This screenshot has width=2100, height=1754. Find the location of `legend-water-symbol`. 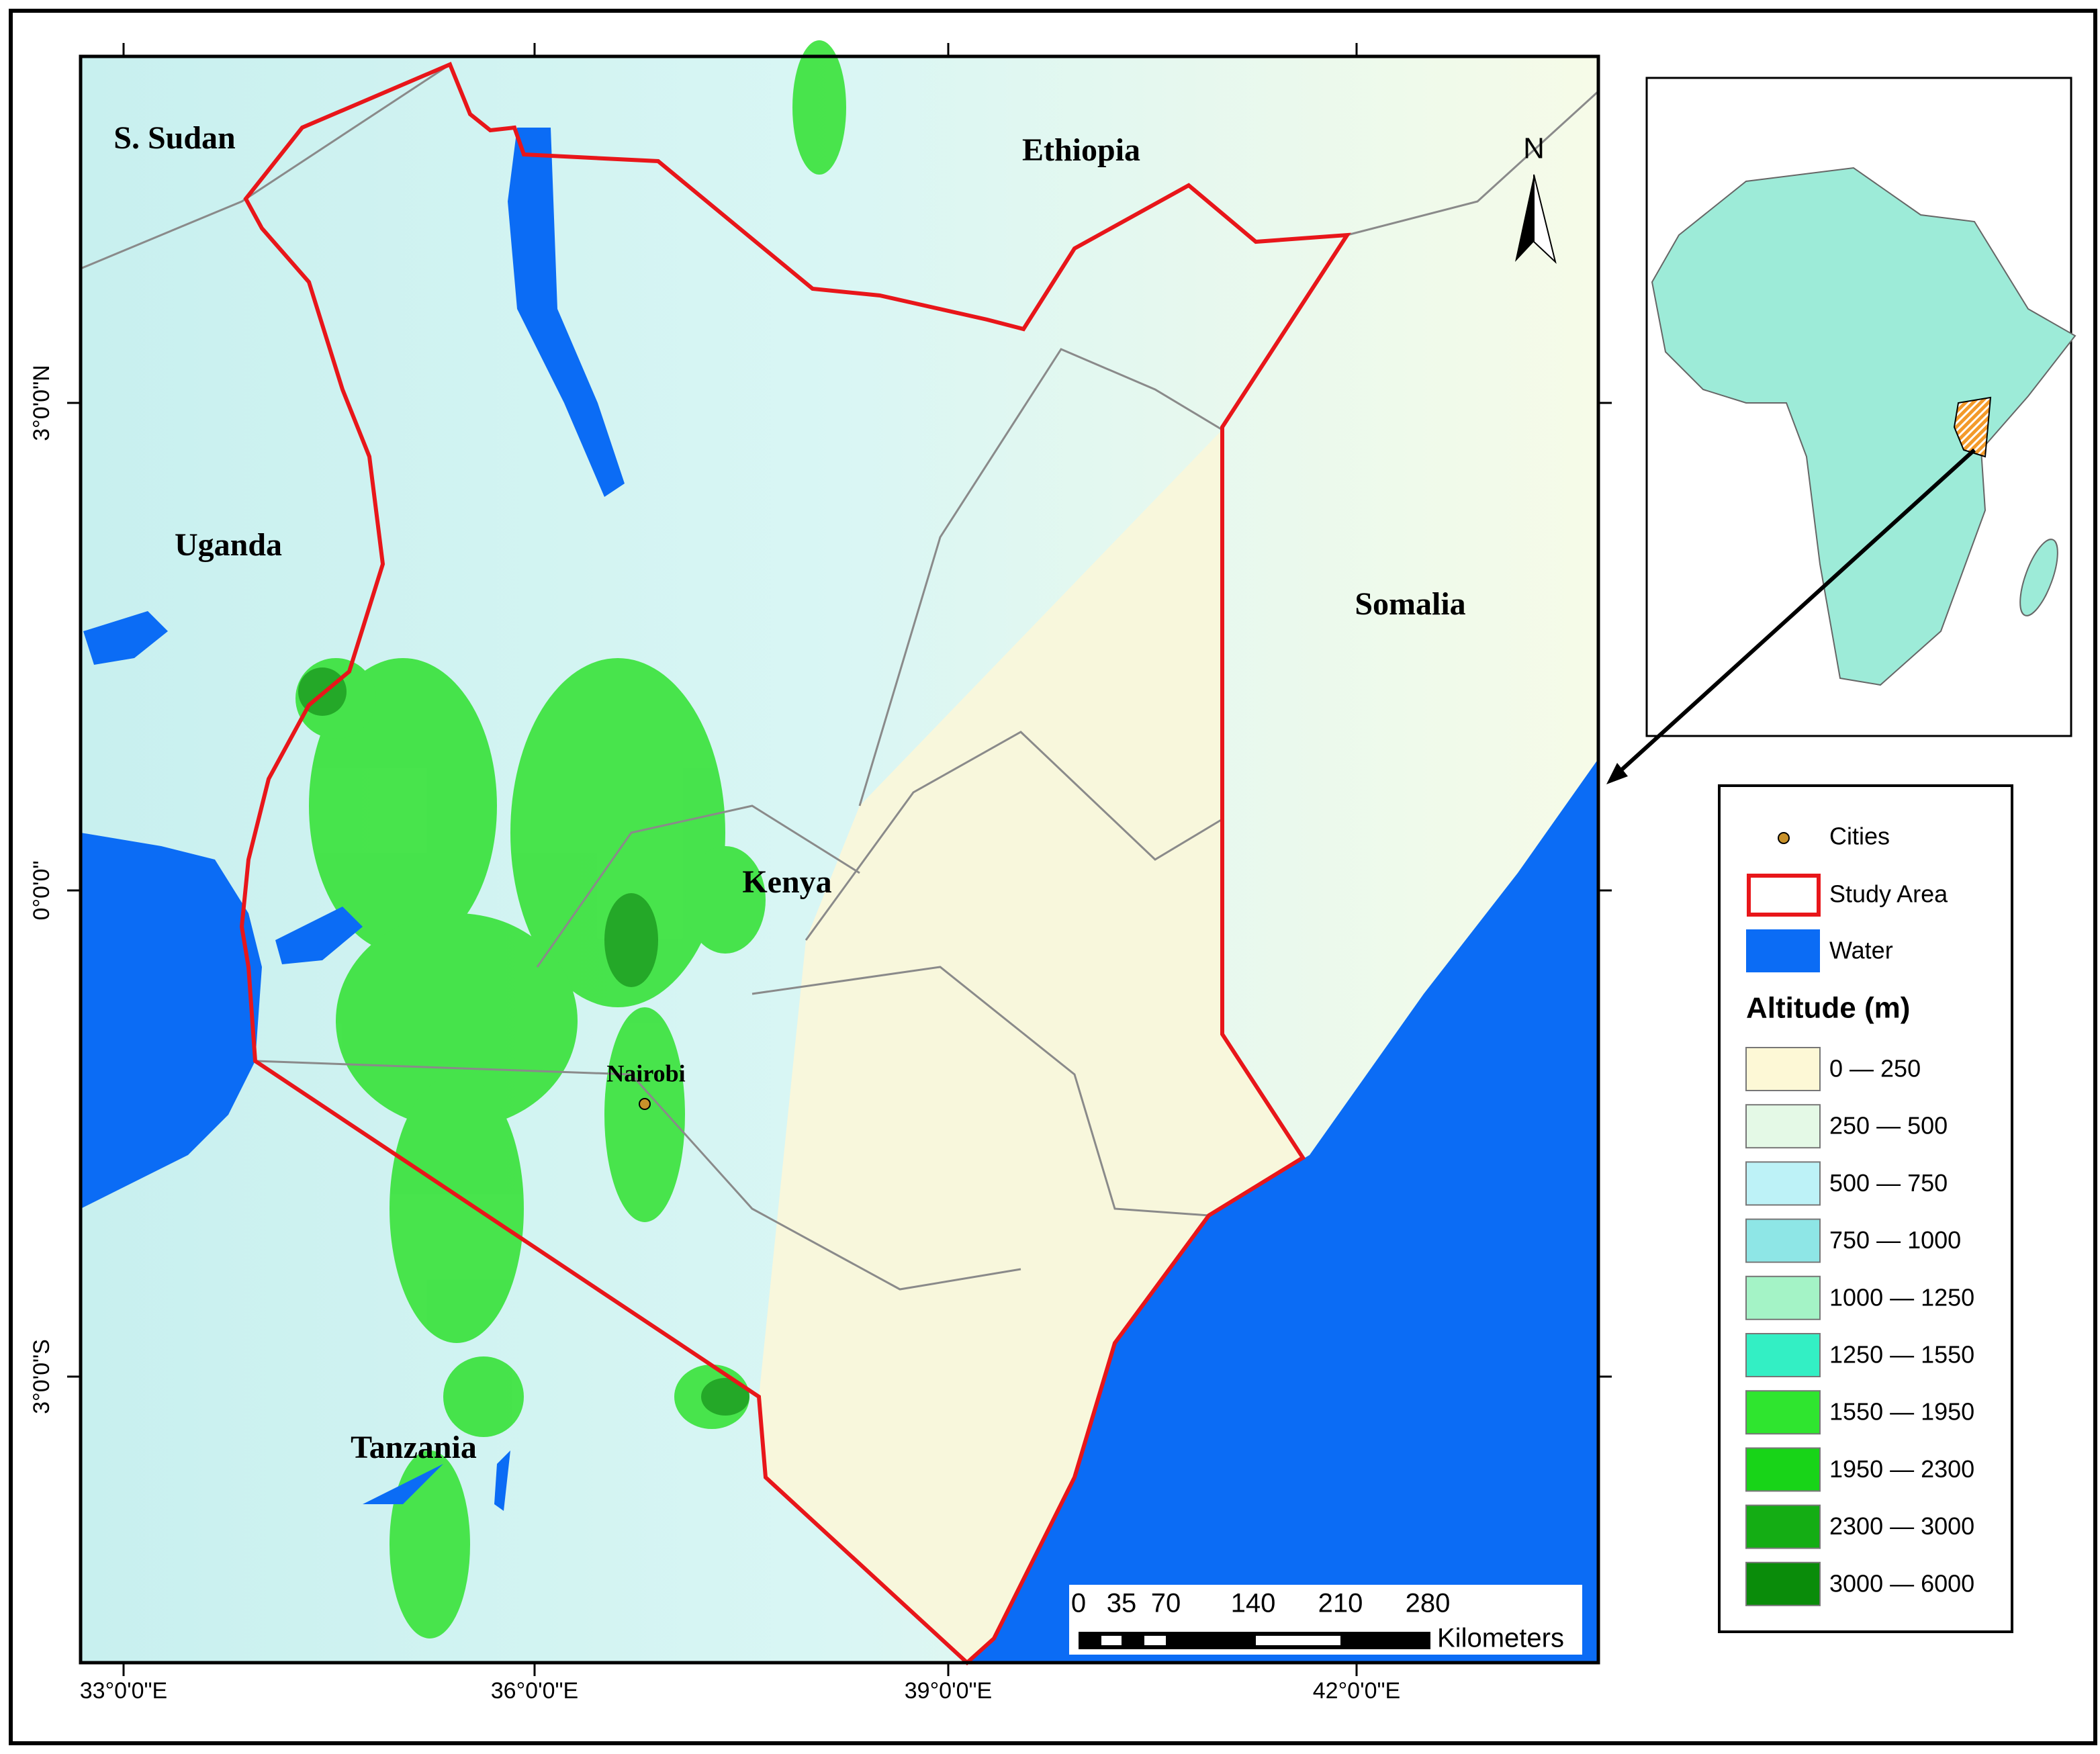

legend-water-symbol is located at coordinates (1783, 950).